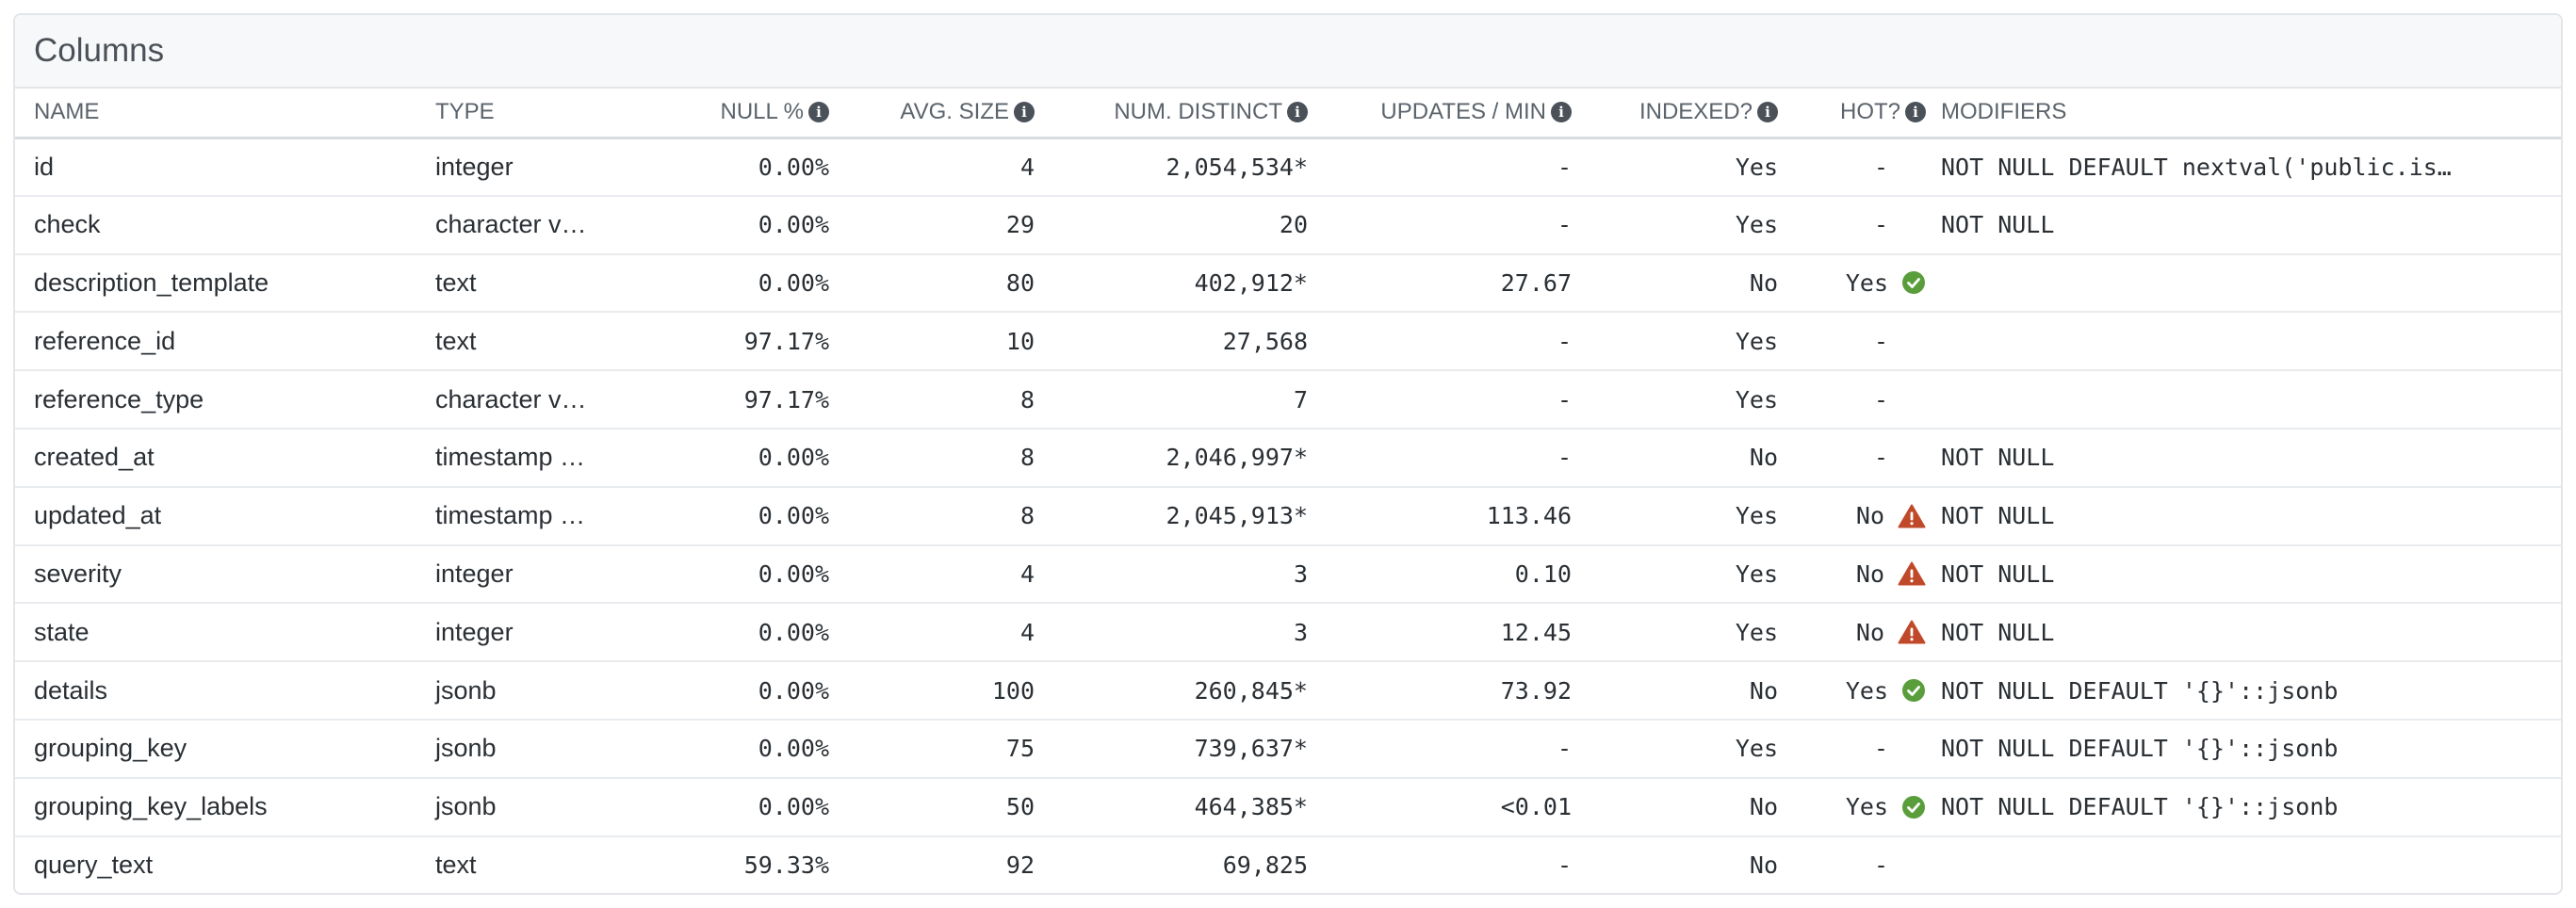 The width and height of the screenshot is (2576, 908). Describe the element at coordinates (939, 691) in the screenshot. I see `cell-avg-size: 100` at that location.